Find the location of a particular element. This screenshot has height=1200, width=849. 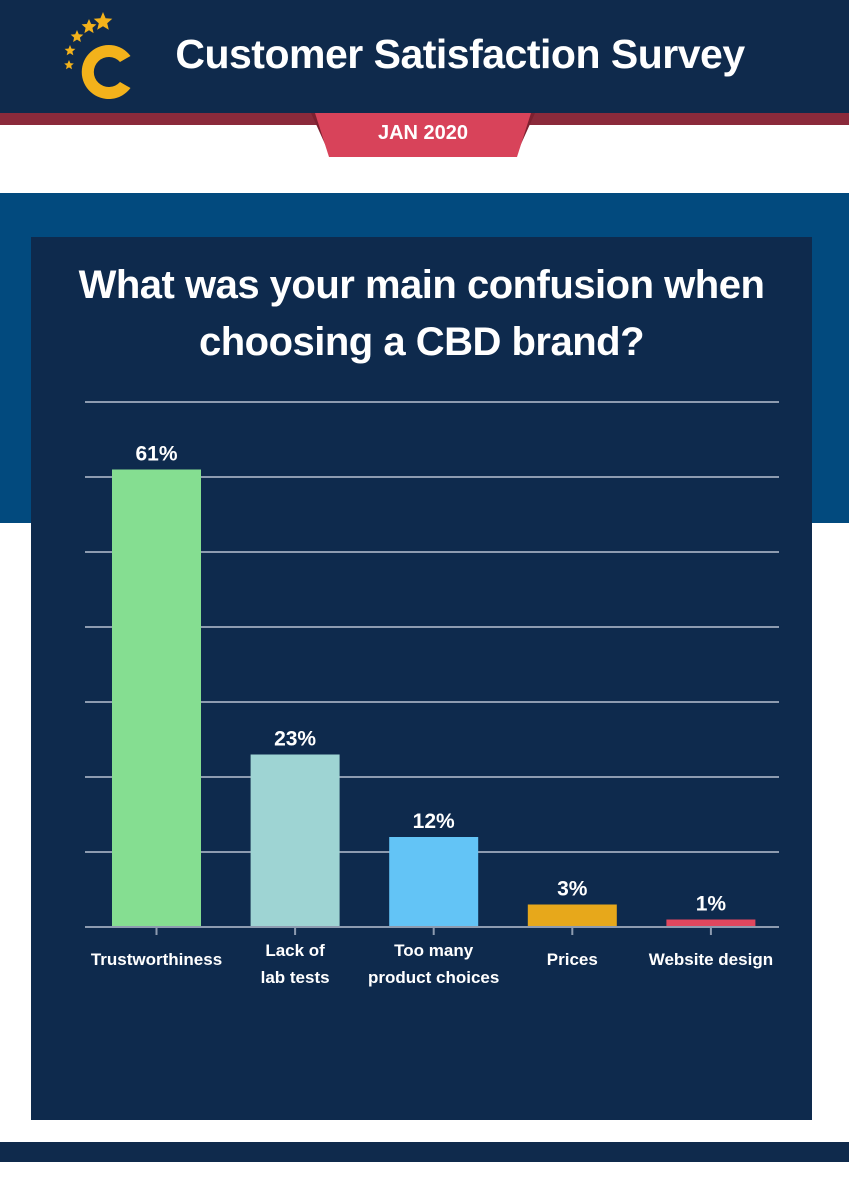

data-label-4: 3% is located at coordinates (572, 889).